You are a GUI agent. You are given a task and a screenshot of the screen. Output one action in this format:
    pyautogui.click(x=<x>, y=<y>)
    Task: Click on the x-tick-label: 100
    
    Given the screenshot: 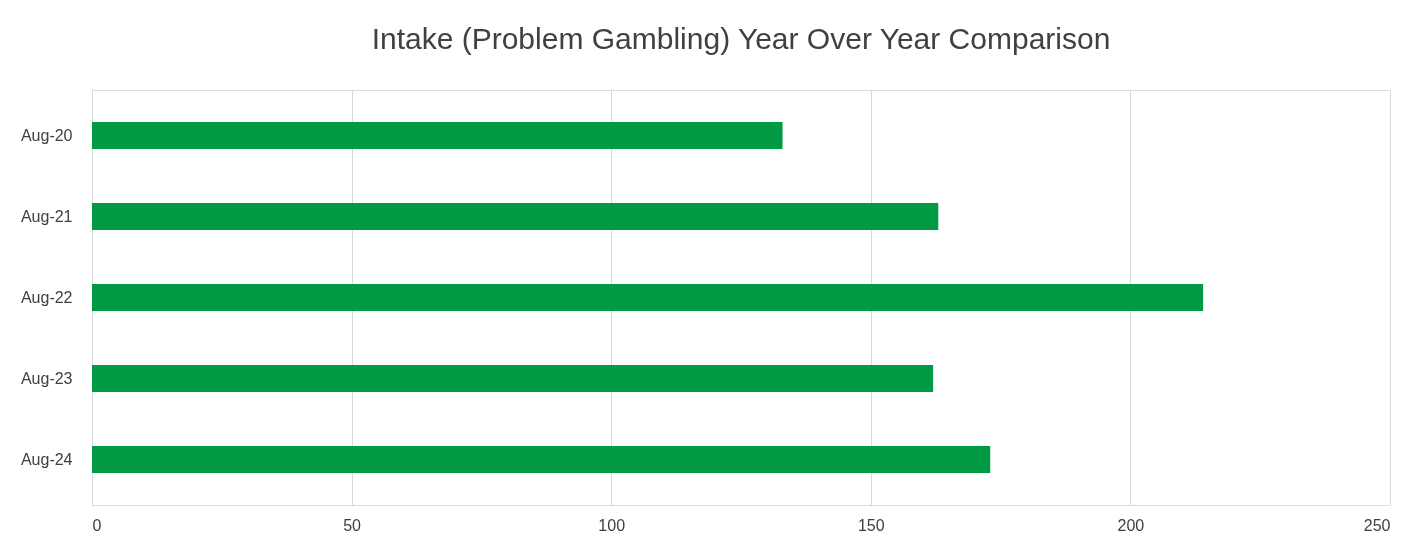 What is the action you would take?
    pyautogui.click(x=612, y=525)
    